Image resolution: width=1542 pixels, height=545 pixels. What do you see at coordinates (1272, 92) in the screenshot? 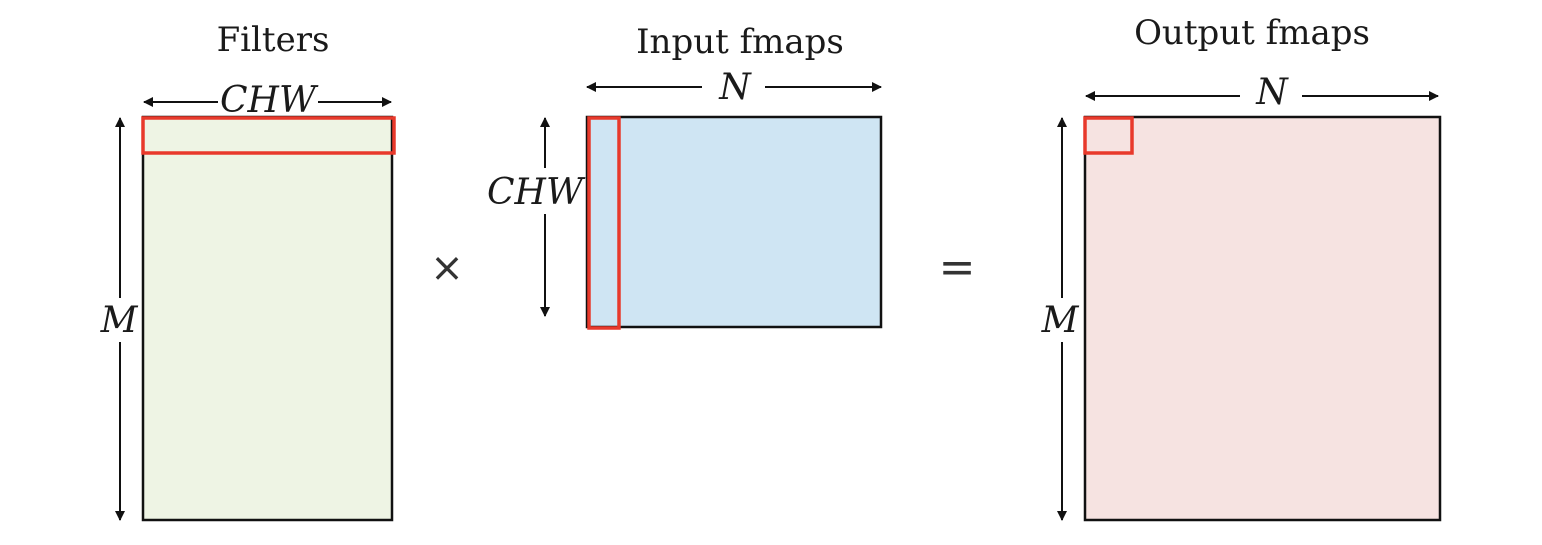
I see `output-width-label: N` at bounding box center [1272, 92].